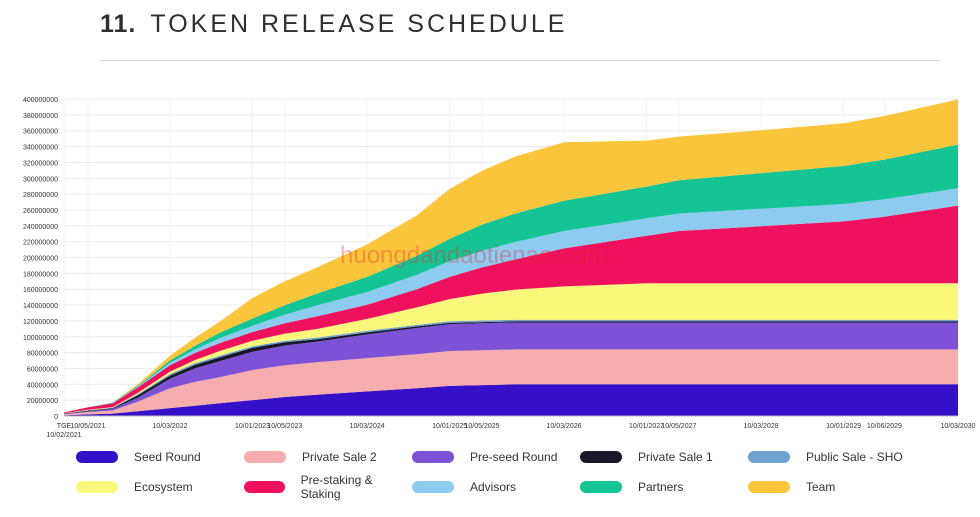  I want to click on legend-item: Pre-seed Round, so click(496, 457).